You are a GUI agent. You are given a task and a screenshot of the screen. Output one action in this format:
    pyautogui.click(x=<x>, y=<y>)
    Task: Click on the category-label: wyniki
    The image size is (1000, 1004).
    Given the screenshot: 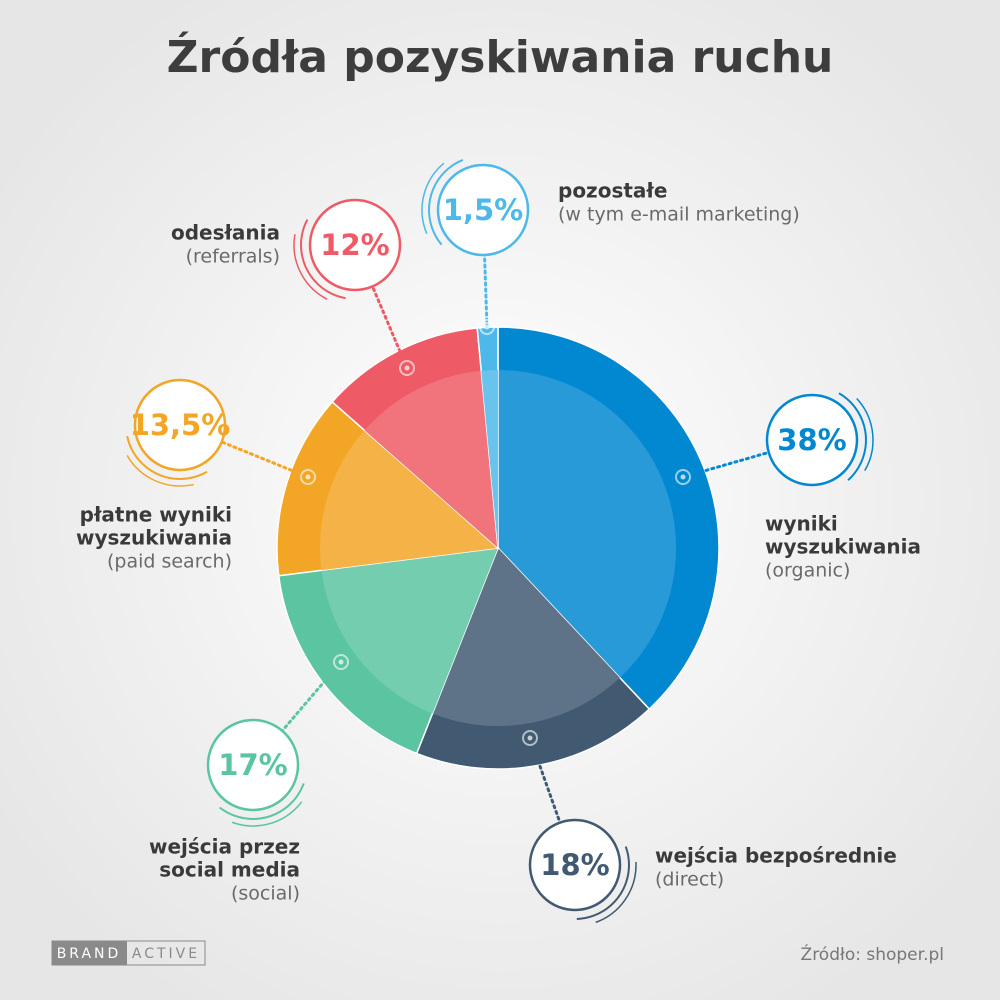 What is the action you would take?
    pyautogui.click(x=801, y=524)
    